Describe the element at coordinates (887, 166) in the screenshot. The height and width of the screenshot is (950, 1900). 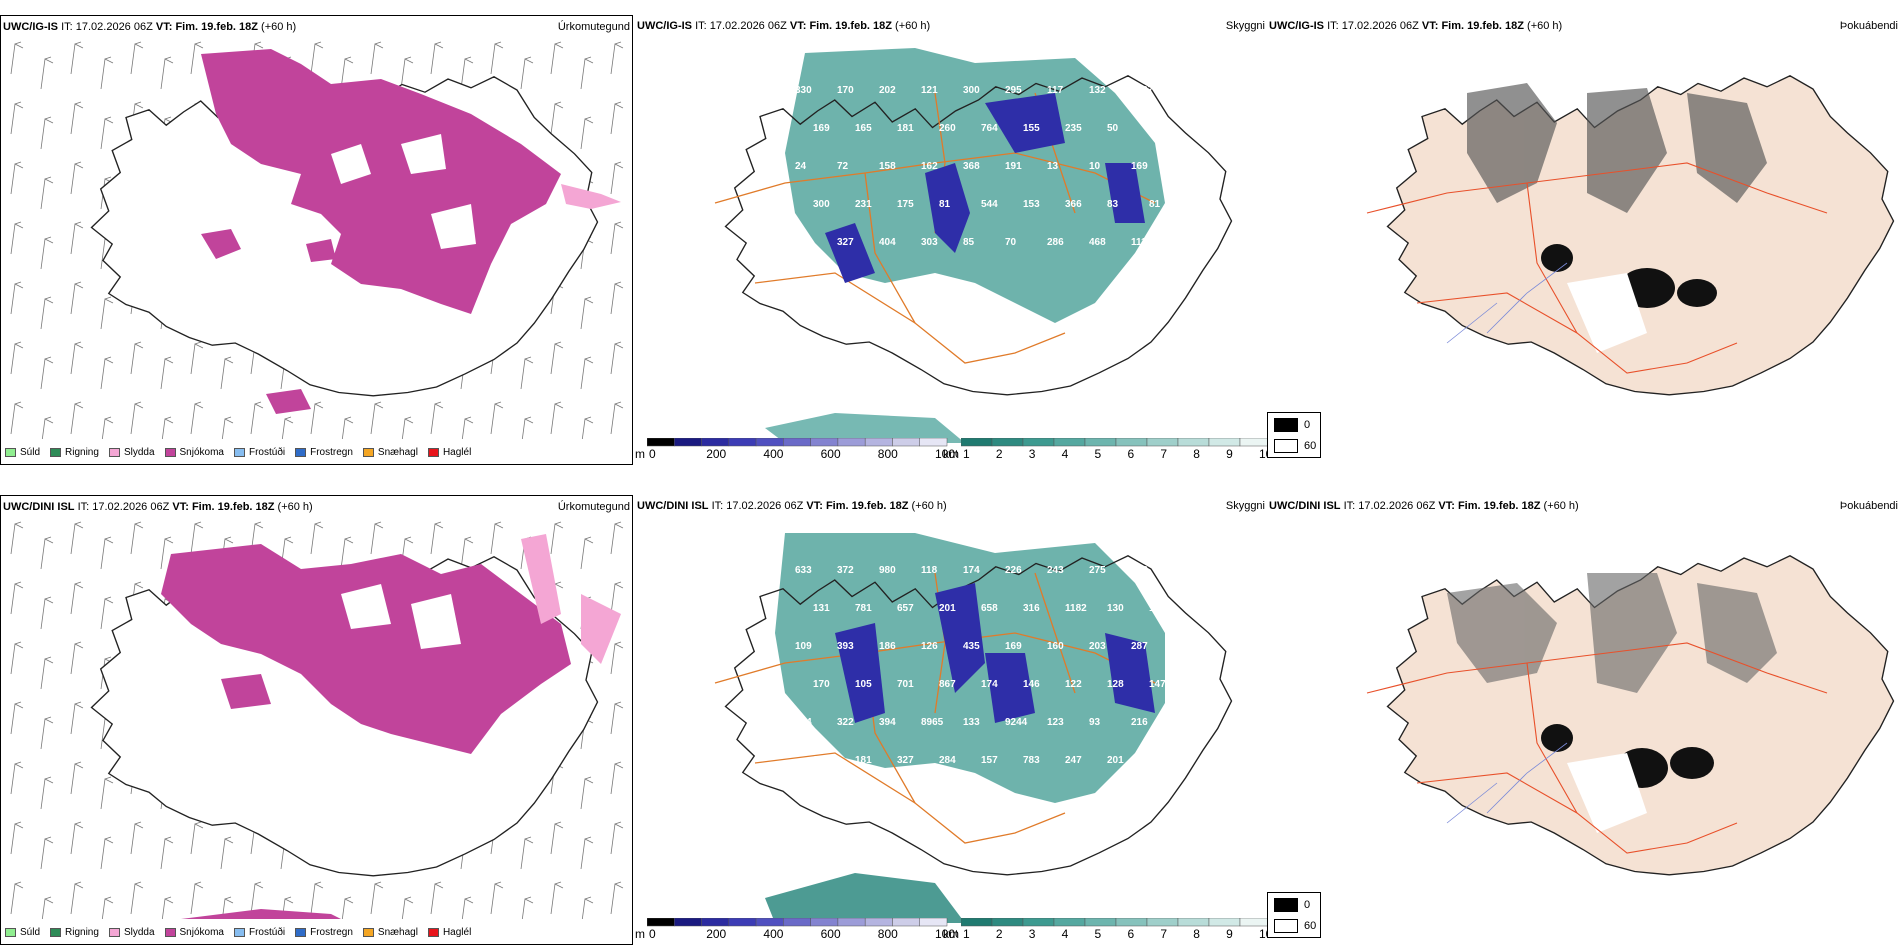
I see `cloud-base-number: 158` at that location.